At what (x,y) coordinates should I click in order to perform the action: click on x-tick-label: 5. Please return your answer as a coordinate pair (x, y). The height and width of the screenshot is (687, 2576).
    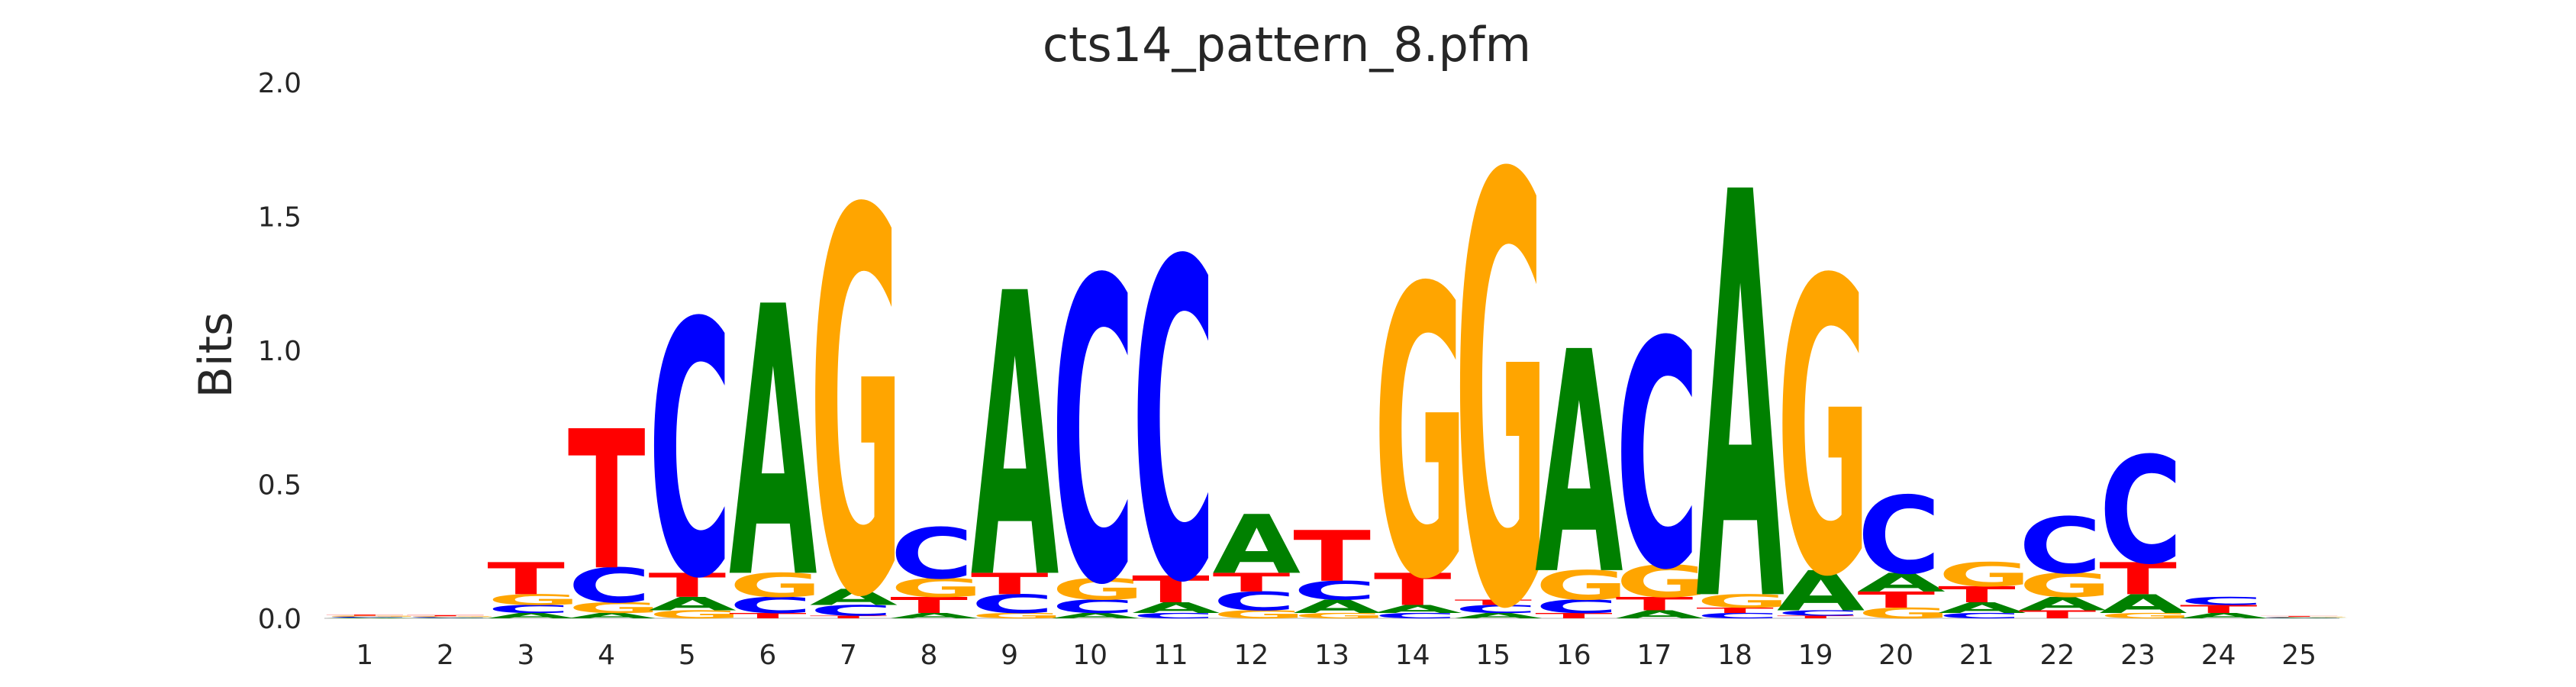
    Looking at the image, I should click on (687, 655).